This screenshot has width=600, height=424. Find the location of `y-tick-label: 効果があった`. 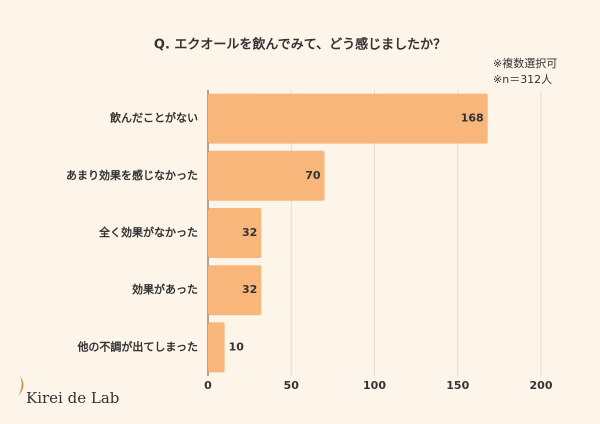

y-tick-label: 効果があった is located at coordinates (165, 289).